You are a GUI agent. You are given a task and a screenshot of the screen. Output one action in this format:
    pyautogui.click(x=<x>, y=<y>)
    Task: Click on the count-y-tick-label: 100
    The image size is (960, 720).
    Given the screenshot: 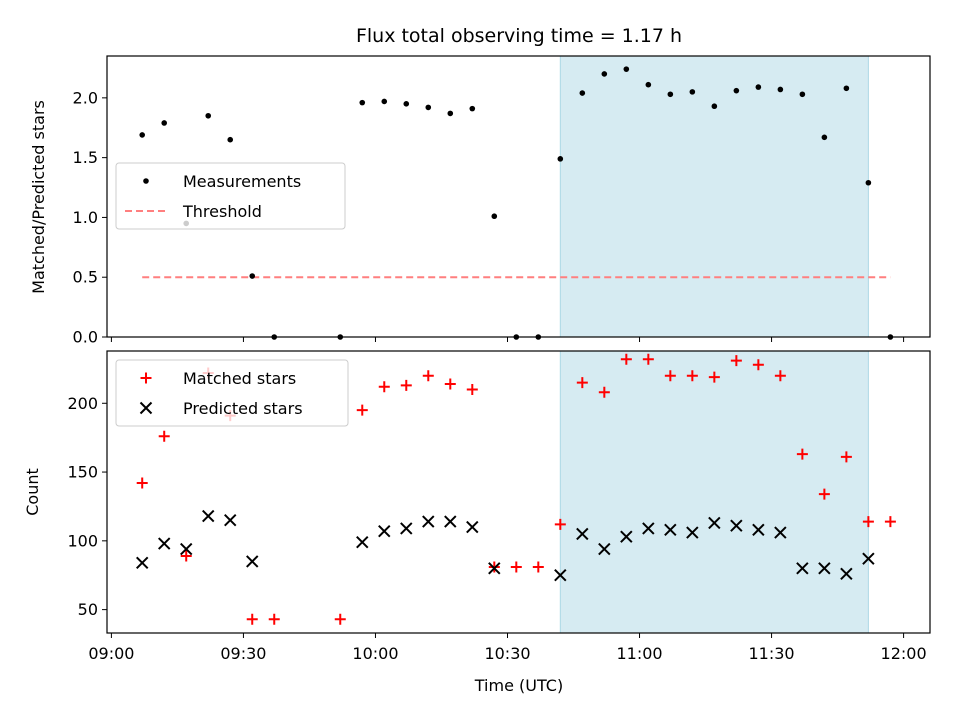 What is the action you would take?
    pyautogui.click(x=82, y=540)
    